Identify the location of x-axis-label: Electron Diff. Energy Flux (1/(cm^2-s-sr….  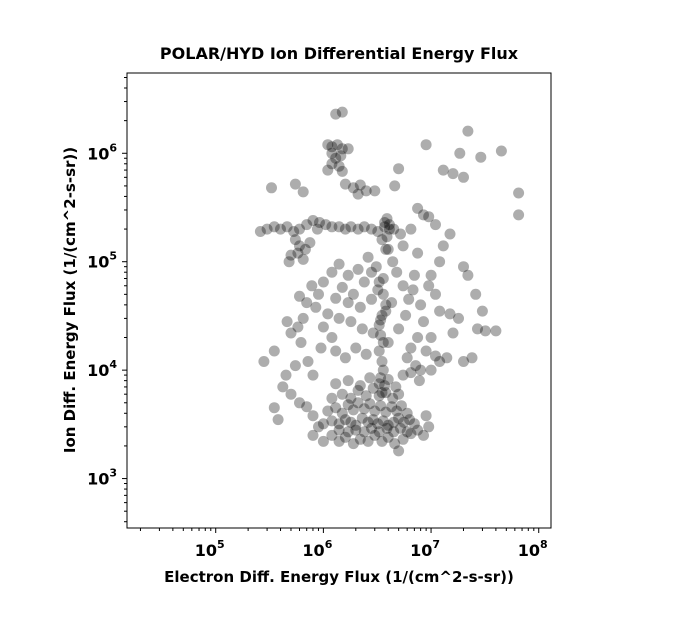
(339, 577).